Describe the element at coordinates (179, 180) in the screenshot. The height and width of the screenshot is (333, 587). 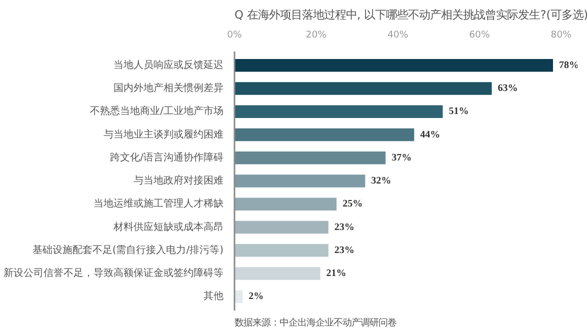
I see `y-tick-label: 与当地政府对接困难` at that location.